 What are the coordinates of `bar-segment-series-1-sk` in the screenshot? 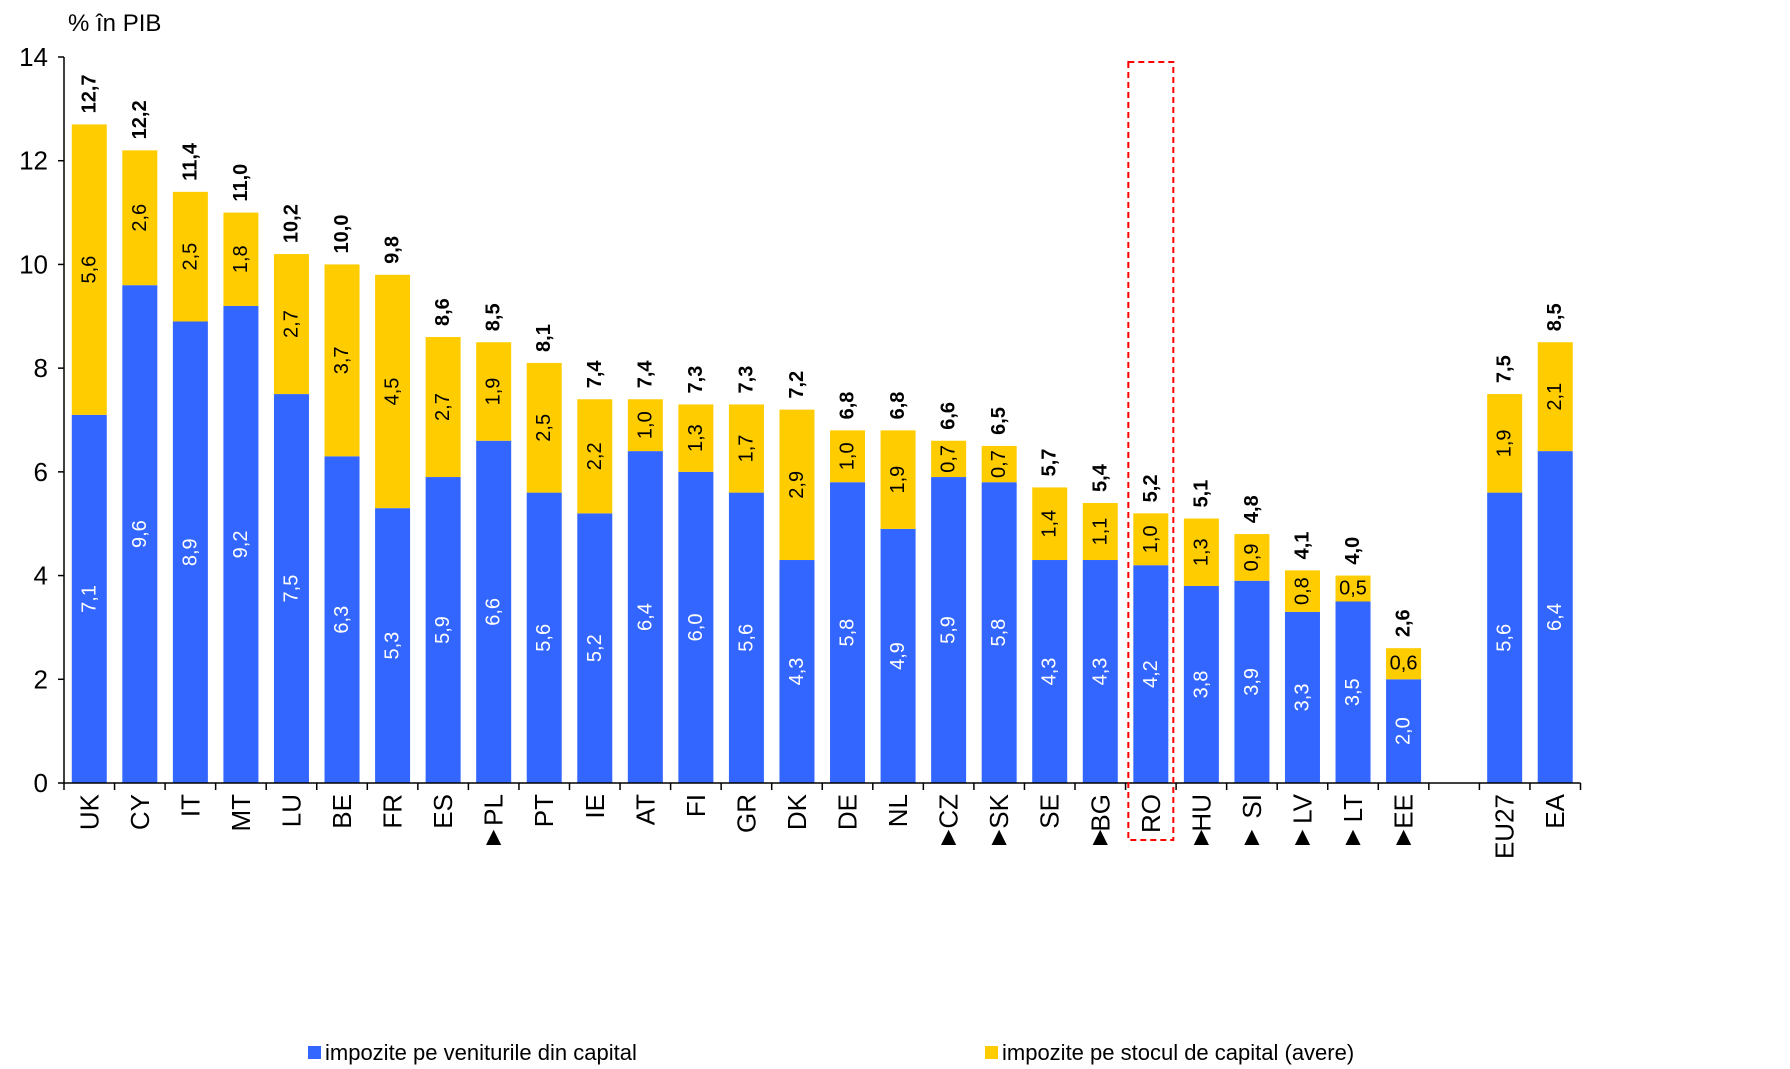 It's located at (999, 632).